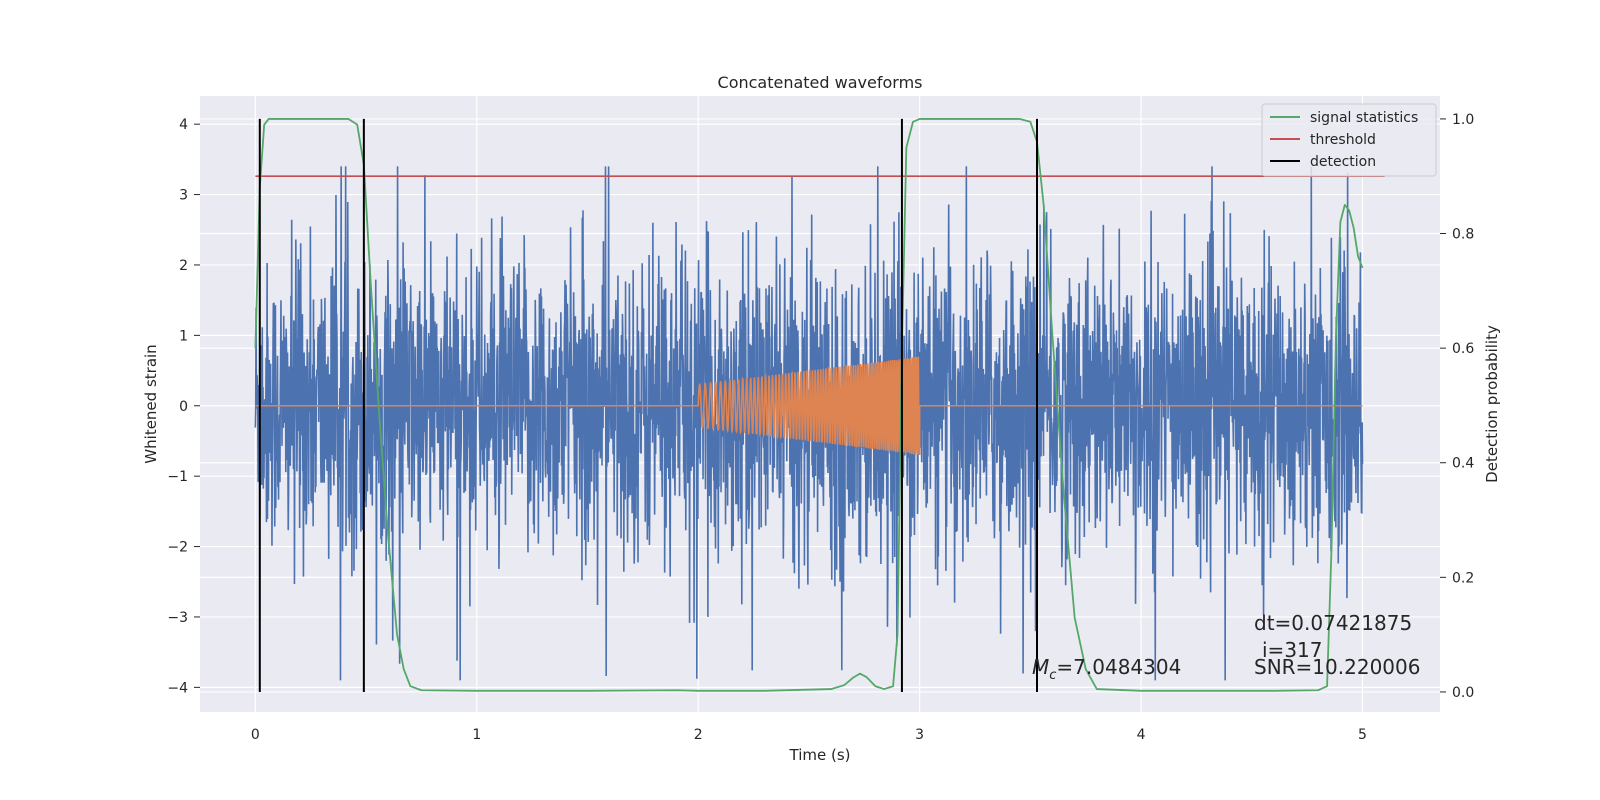 Image resolution: width=1600 pixels, height=800 pixels. Describe the element at coordinates (183, 125) in the screenshot. I see `y-tick-label: 4` at that location.